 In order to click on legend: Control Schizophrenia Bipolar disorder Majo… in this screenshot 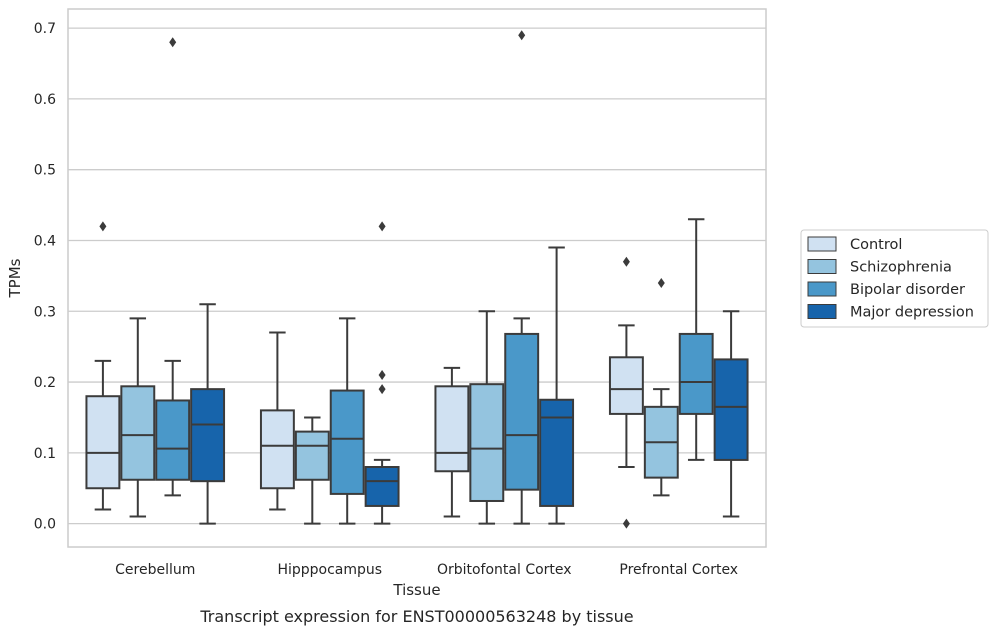, I will do `click(894, 278)`.